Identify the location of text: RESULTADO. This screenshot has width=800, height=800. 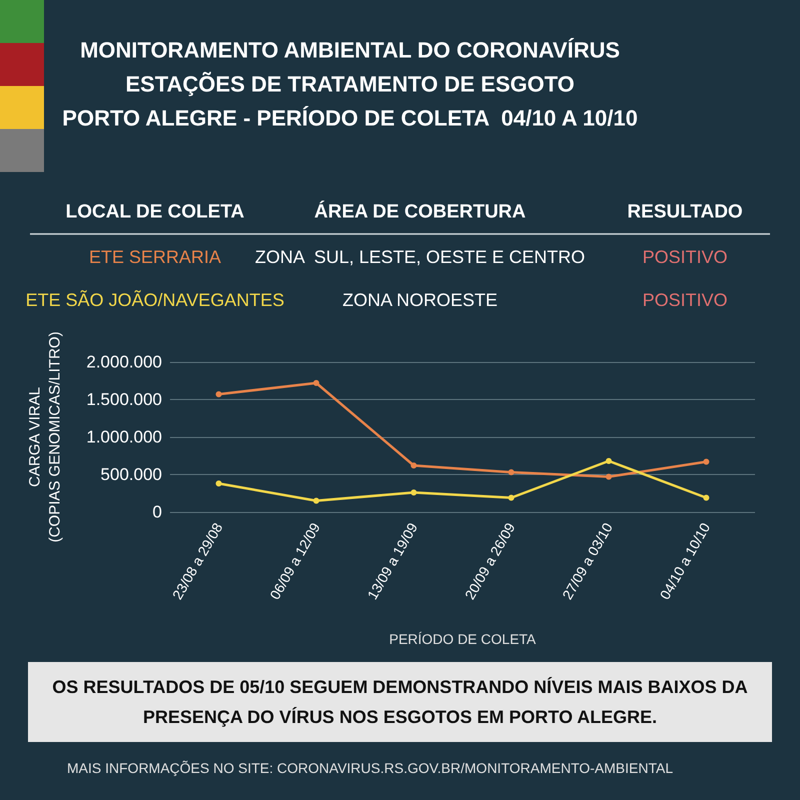
(685, 212).